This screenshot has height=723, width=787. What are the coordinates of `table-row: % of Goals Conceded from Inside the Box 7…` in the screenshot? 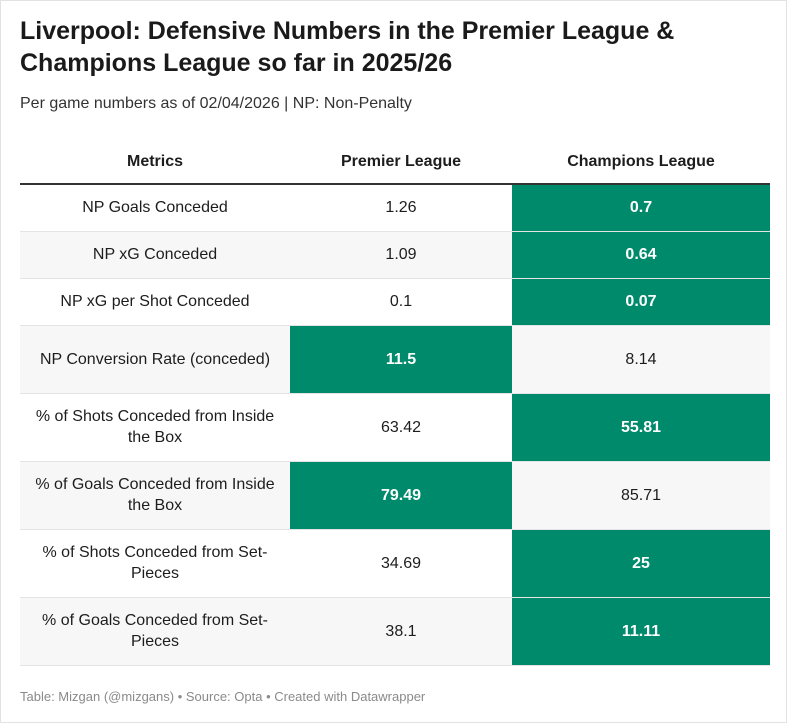 It's located at (395, 495).